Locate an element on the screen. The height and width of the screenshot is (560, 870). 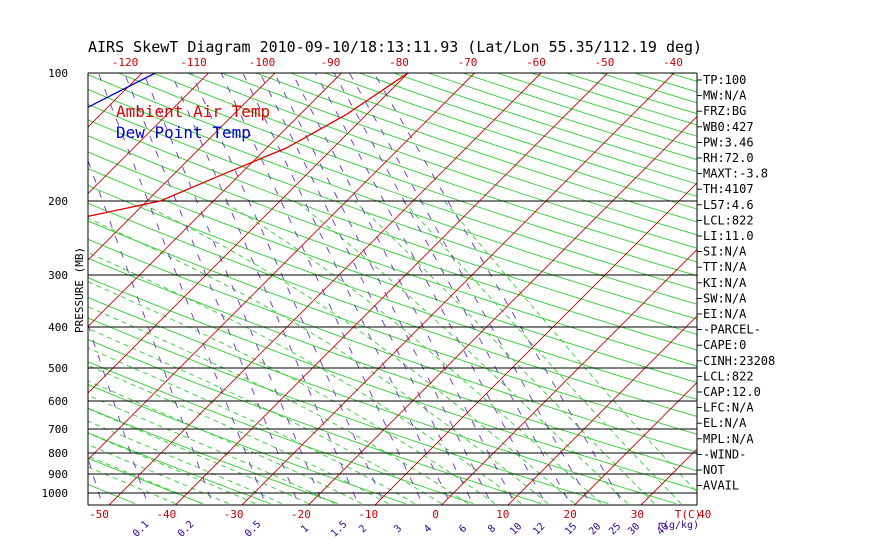
index-entry: CINH:23208 is located at coordinates (739, 361).